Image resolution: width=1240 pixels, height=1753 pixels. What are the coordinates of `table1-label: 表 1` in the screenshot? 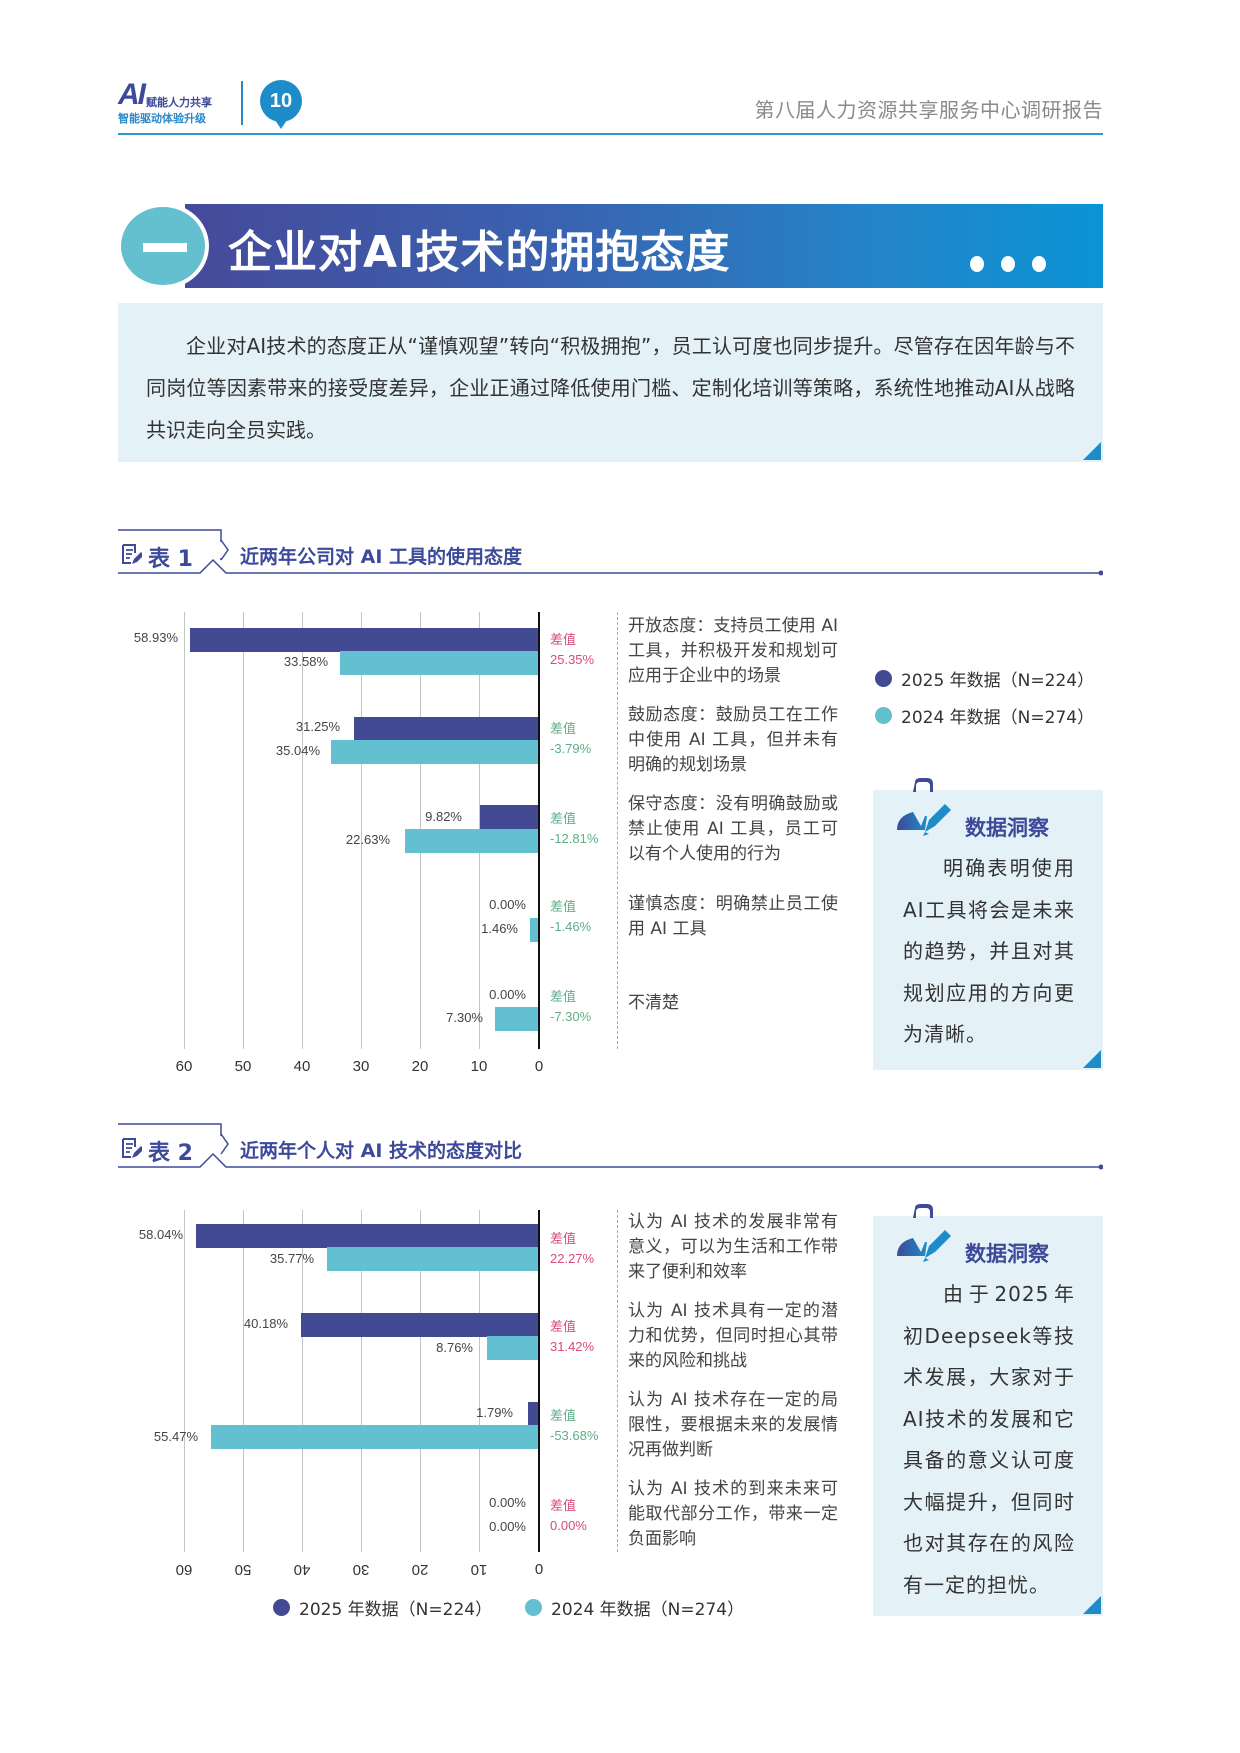 It's located at (170, 559).